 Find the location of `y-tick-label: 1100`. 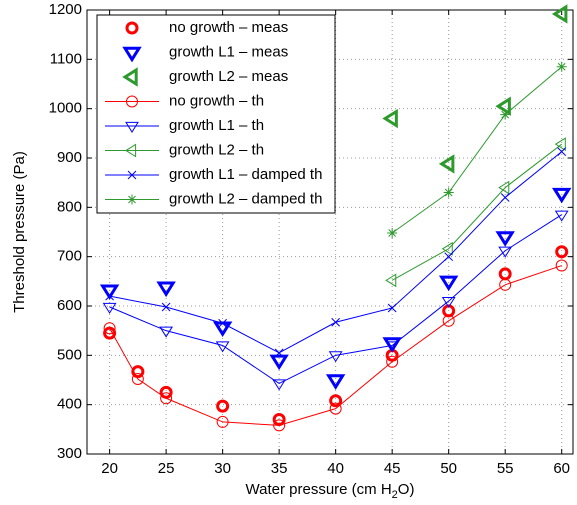

y-tick-label: 1100 is located at coordinates (66, 58).